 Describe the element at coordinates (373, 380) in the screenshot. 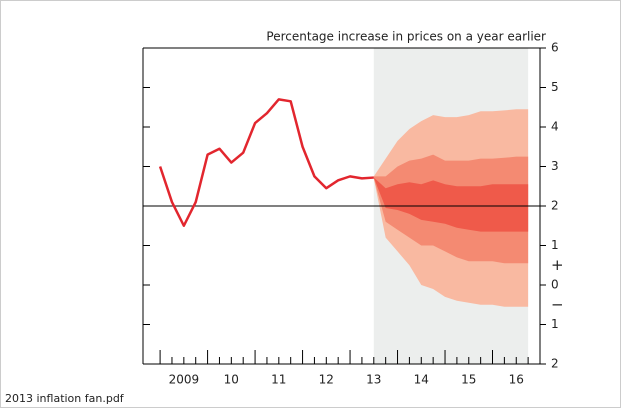

I see `x-tick-label: 13` at that location.